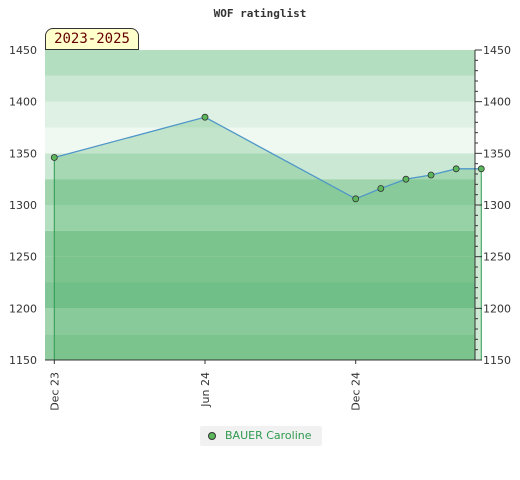 The image size is (520, 480). Describe the element at coordinates (23, 360) in the screenshot. I see `y-tick-label-left: 1150` at that location.